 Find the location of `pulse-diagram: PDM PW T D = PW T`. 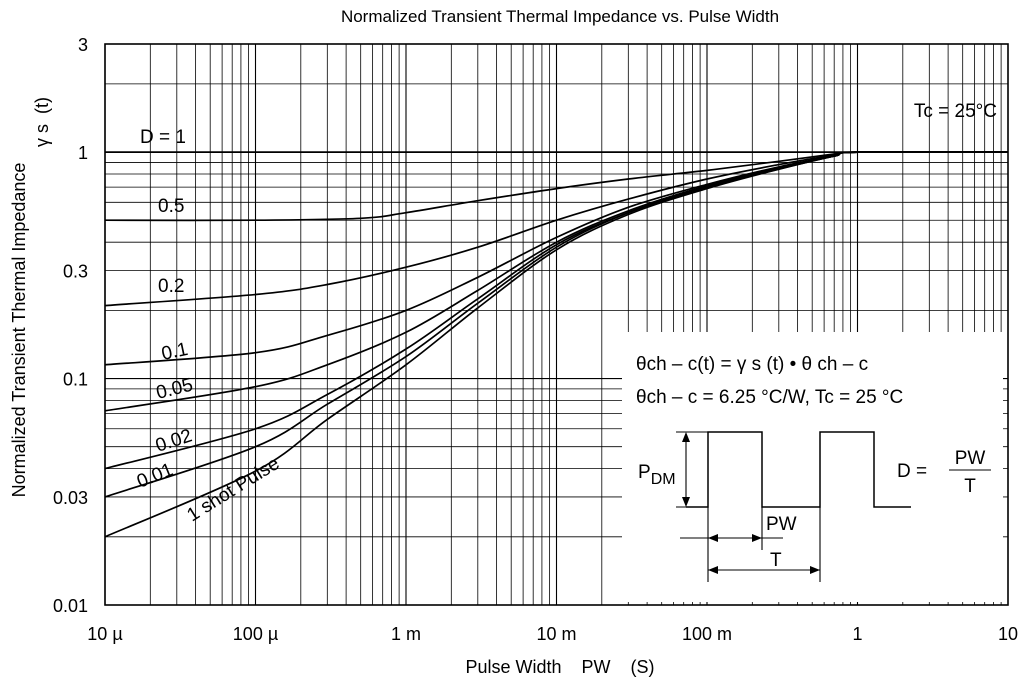

pulse-diagram: PDM PW T D = PW T is located at coordinates (814, 506).